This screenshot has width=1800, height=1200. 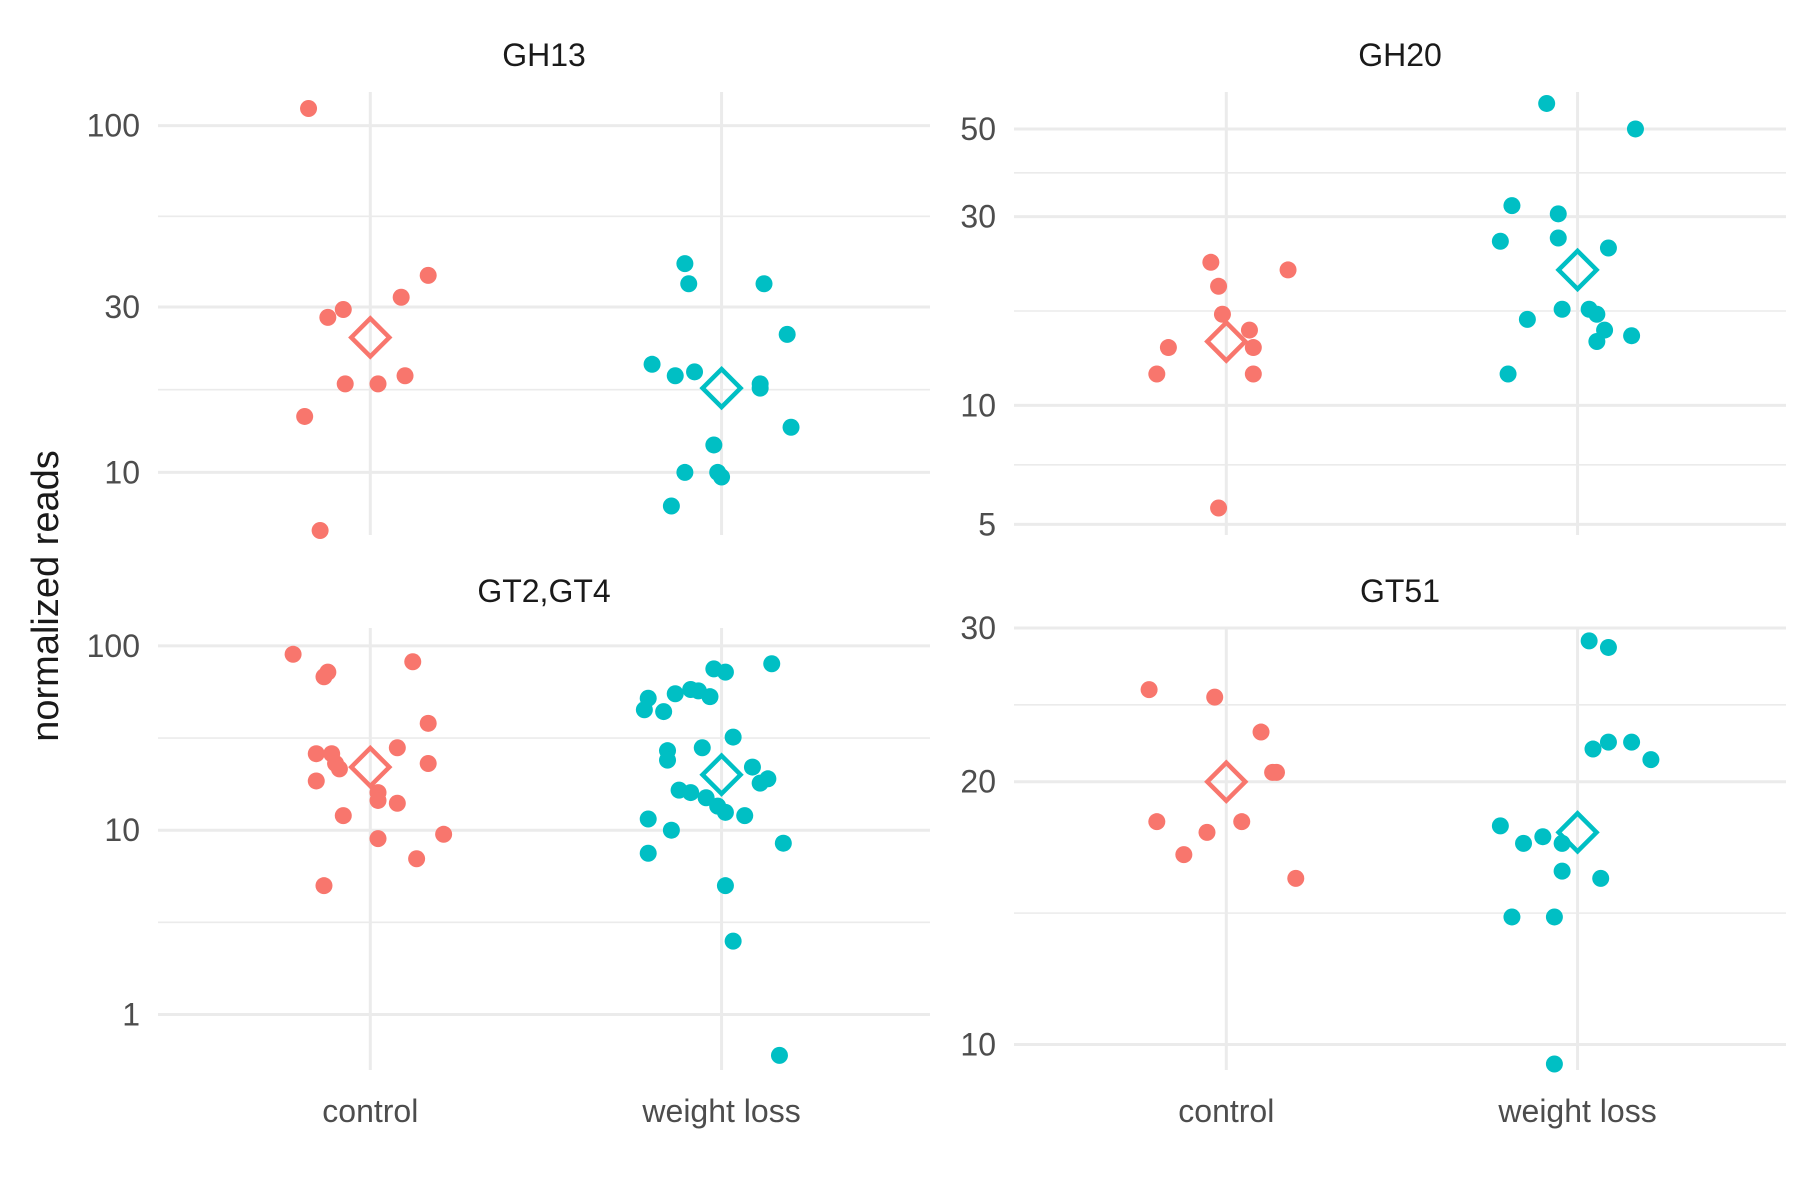 I want to click on y-tick-label: 50, so click(x=978, y=129).